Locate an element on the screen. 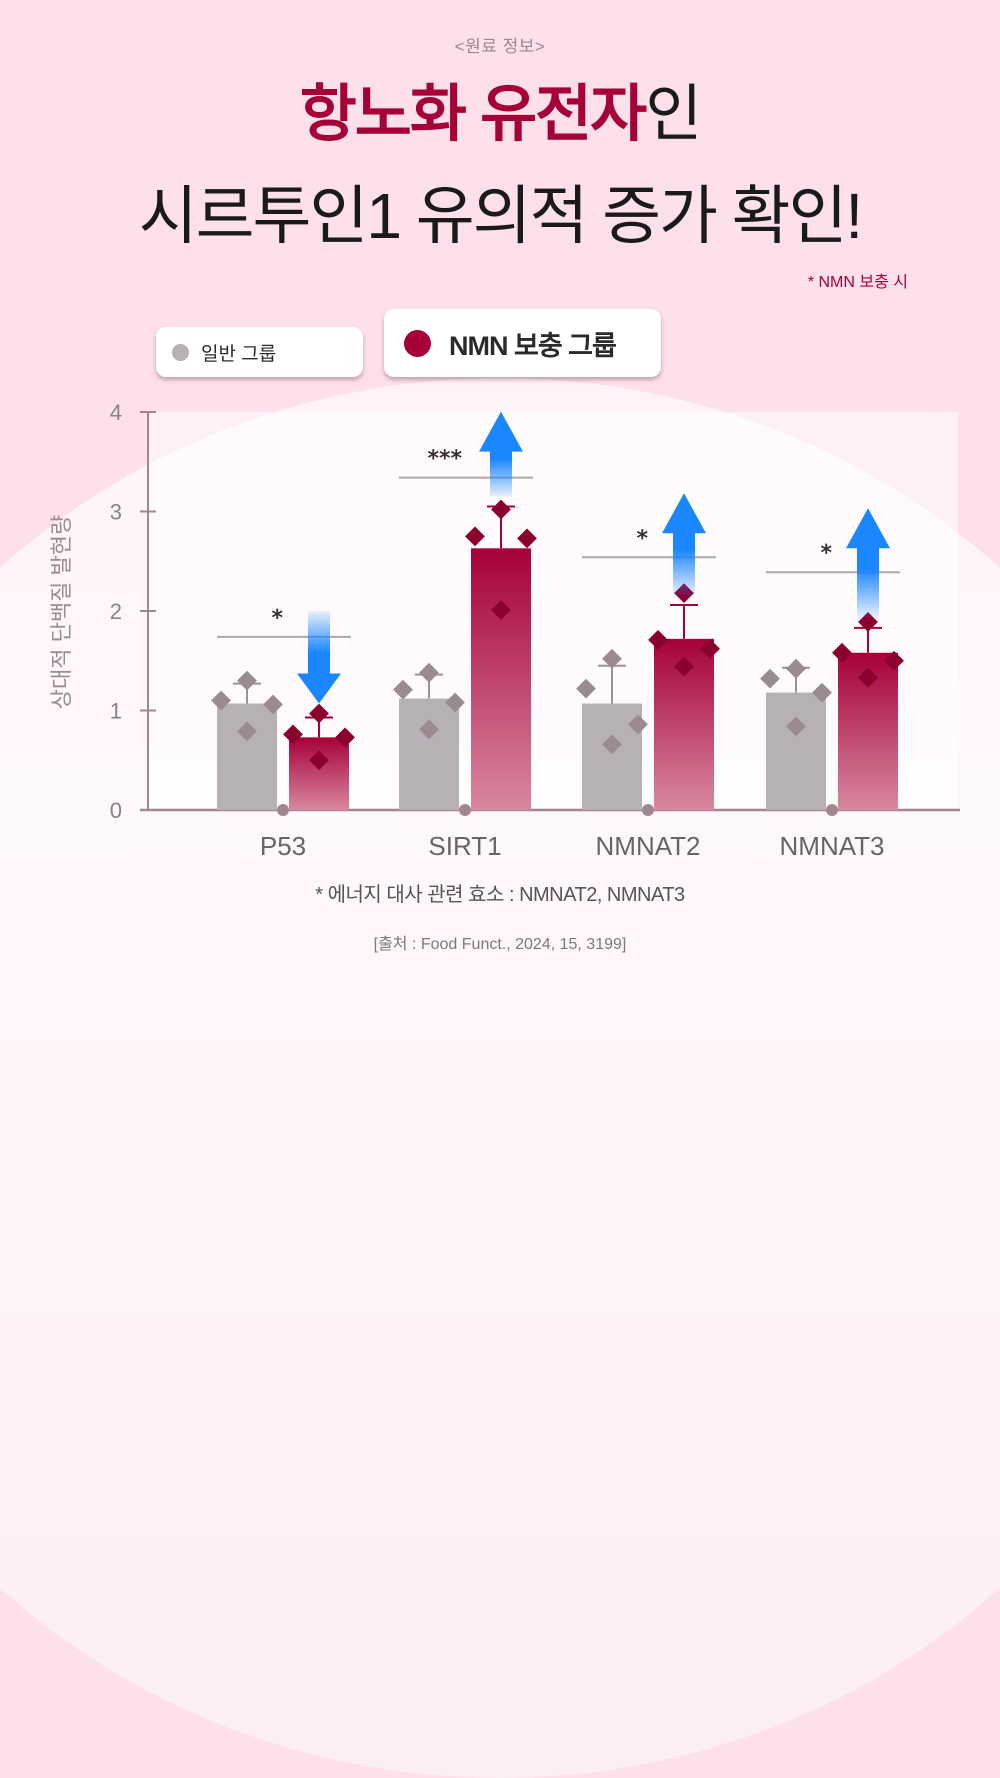  x-category-label: SIRT1 is located at coordinates (464, 846).